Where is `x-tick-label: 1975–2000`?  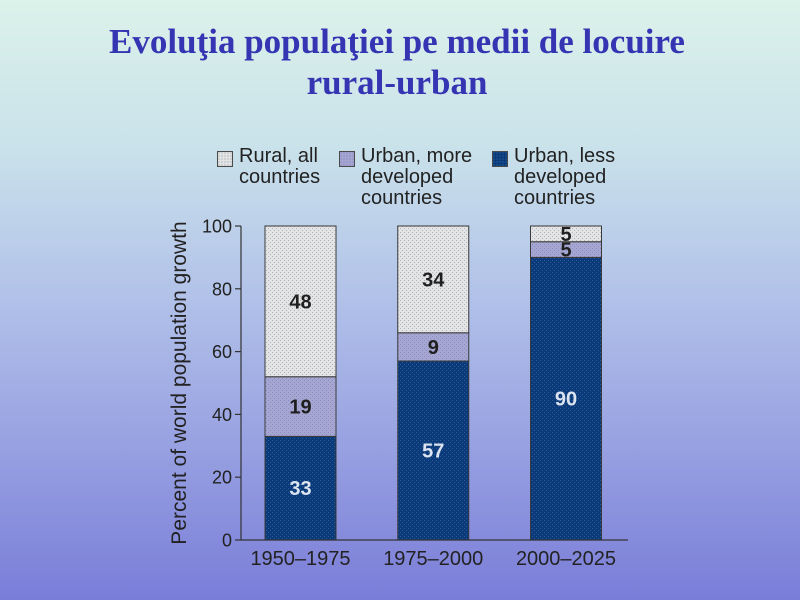
x-tick-label: 1975–2000 is located at coordinates (433, 559).